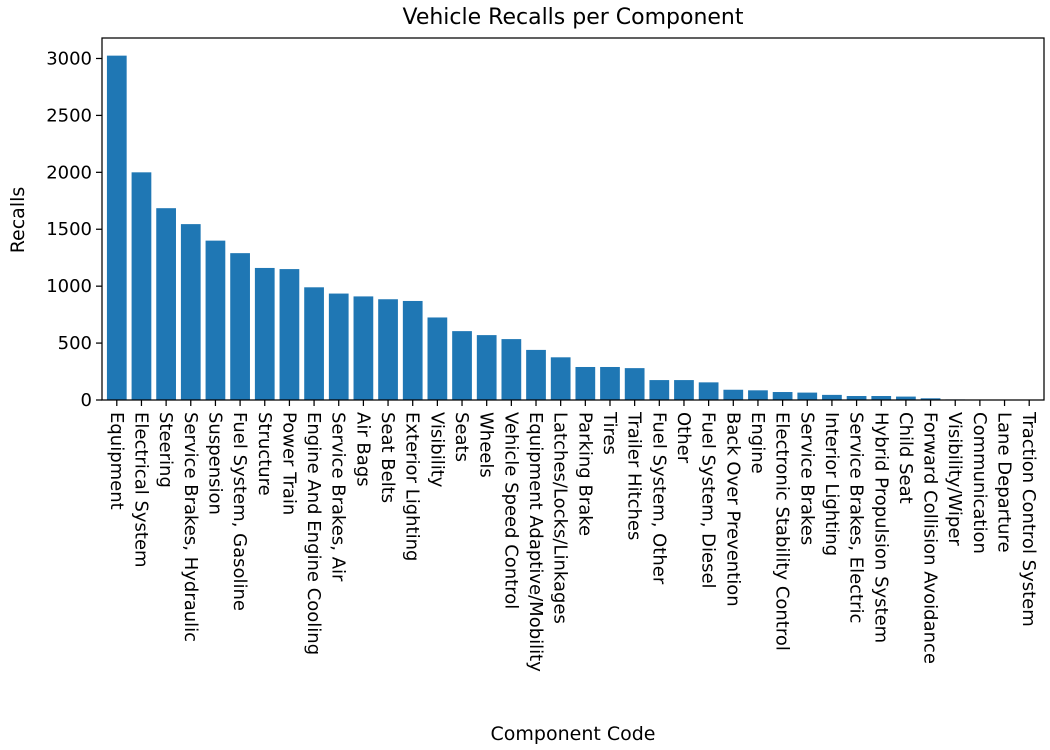  I want to click on y-tick-label-1: 500, so click(75, 343).